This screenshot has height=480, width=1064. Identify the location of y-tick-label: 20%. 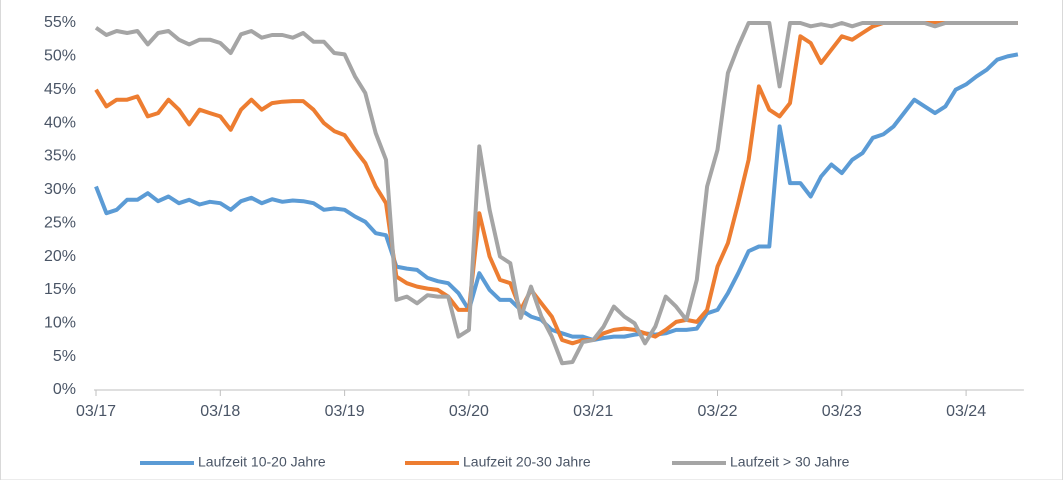
(60, 256).